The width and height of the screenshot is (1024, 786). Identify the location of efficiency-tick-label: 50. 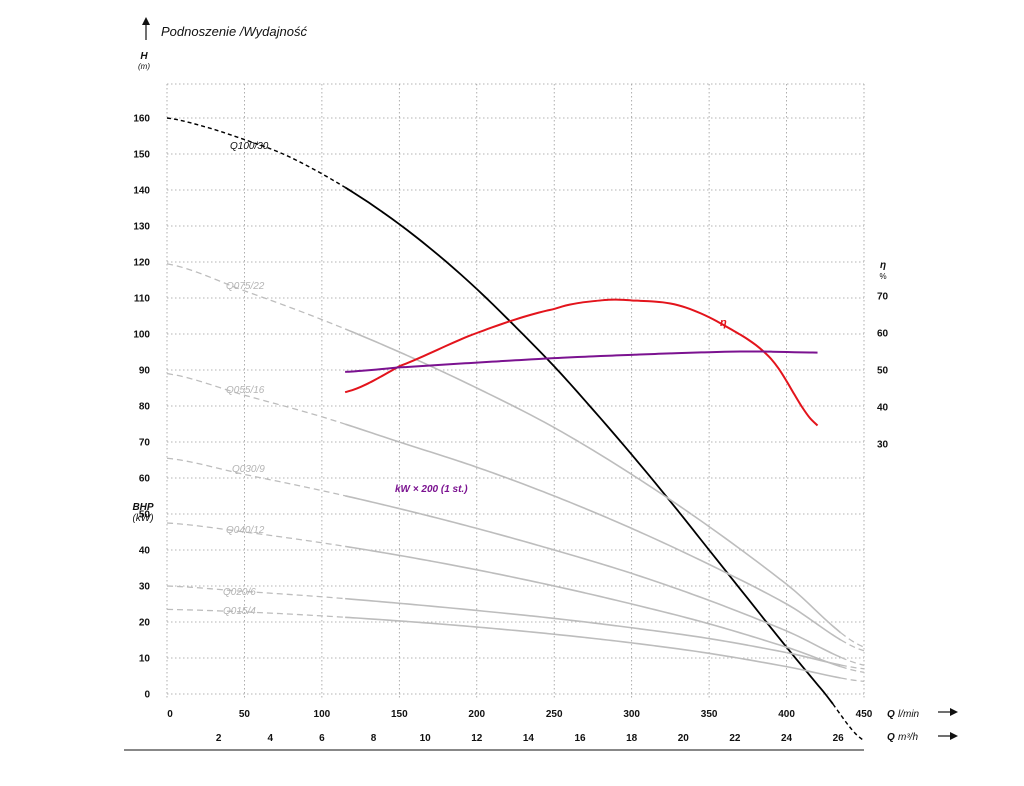
(883, 371).